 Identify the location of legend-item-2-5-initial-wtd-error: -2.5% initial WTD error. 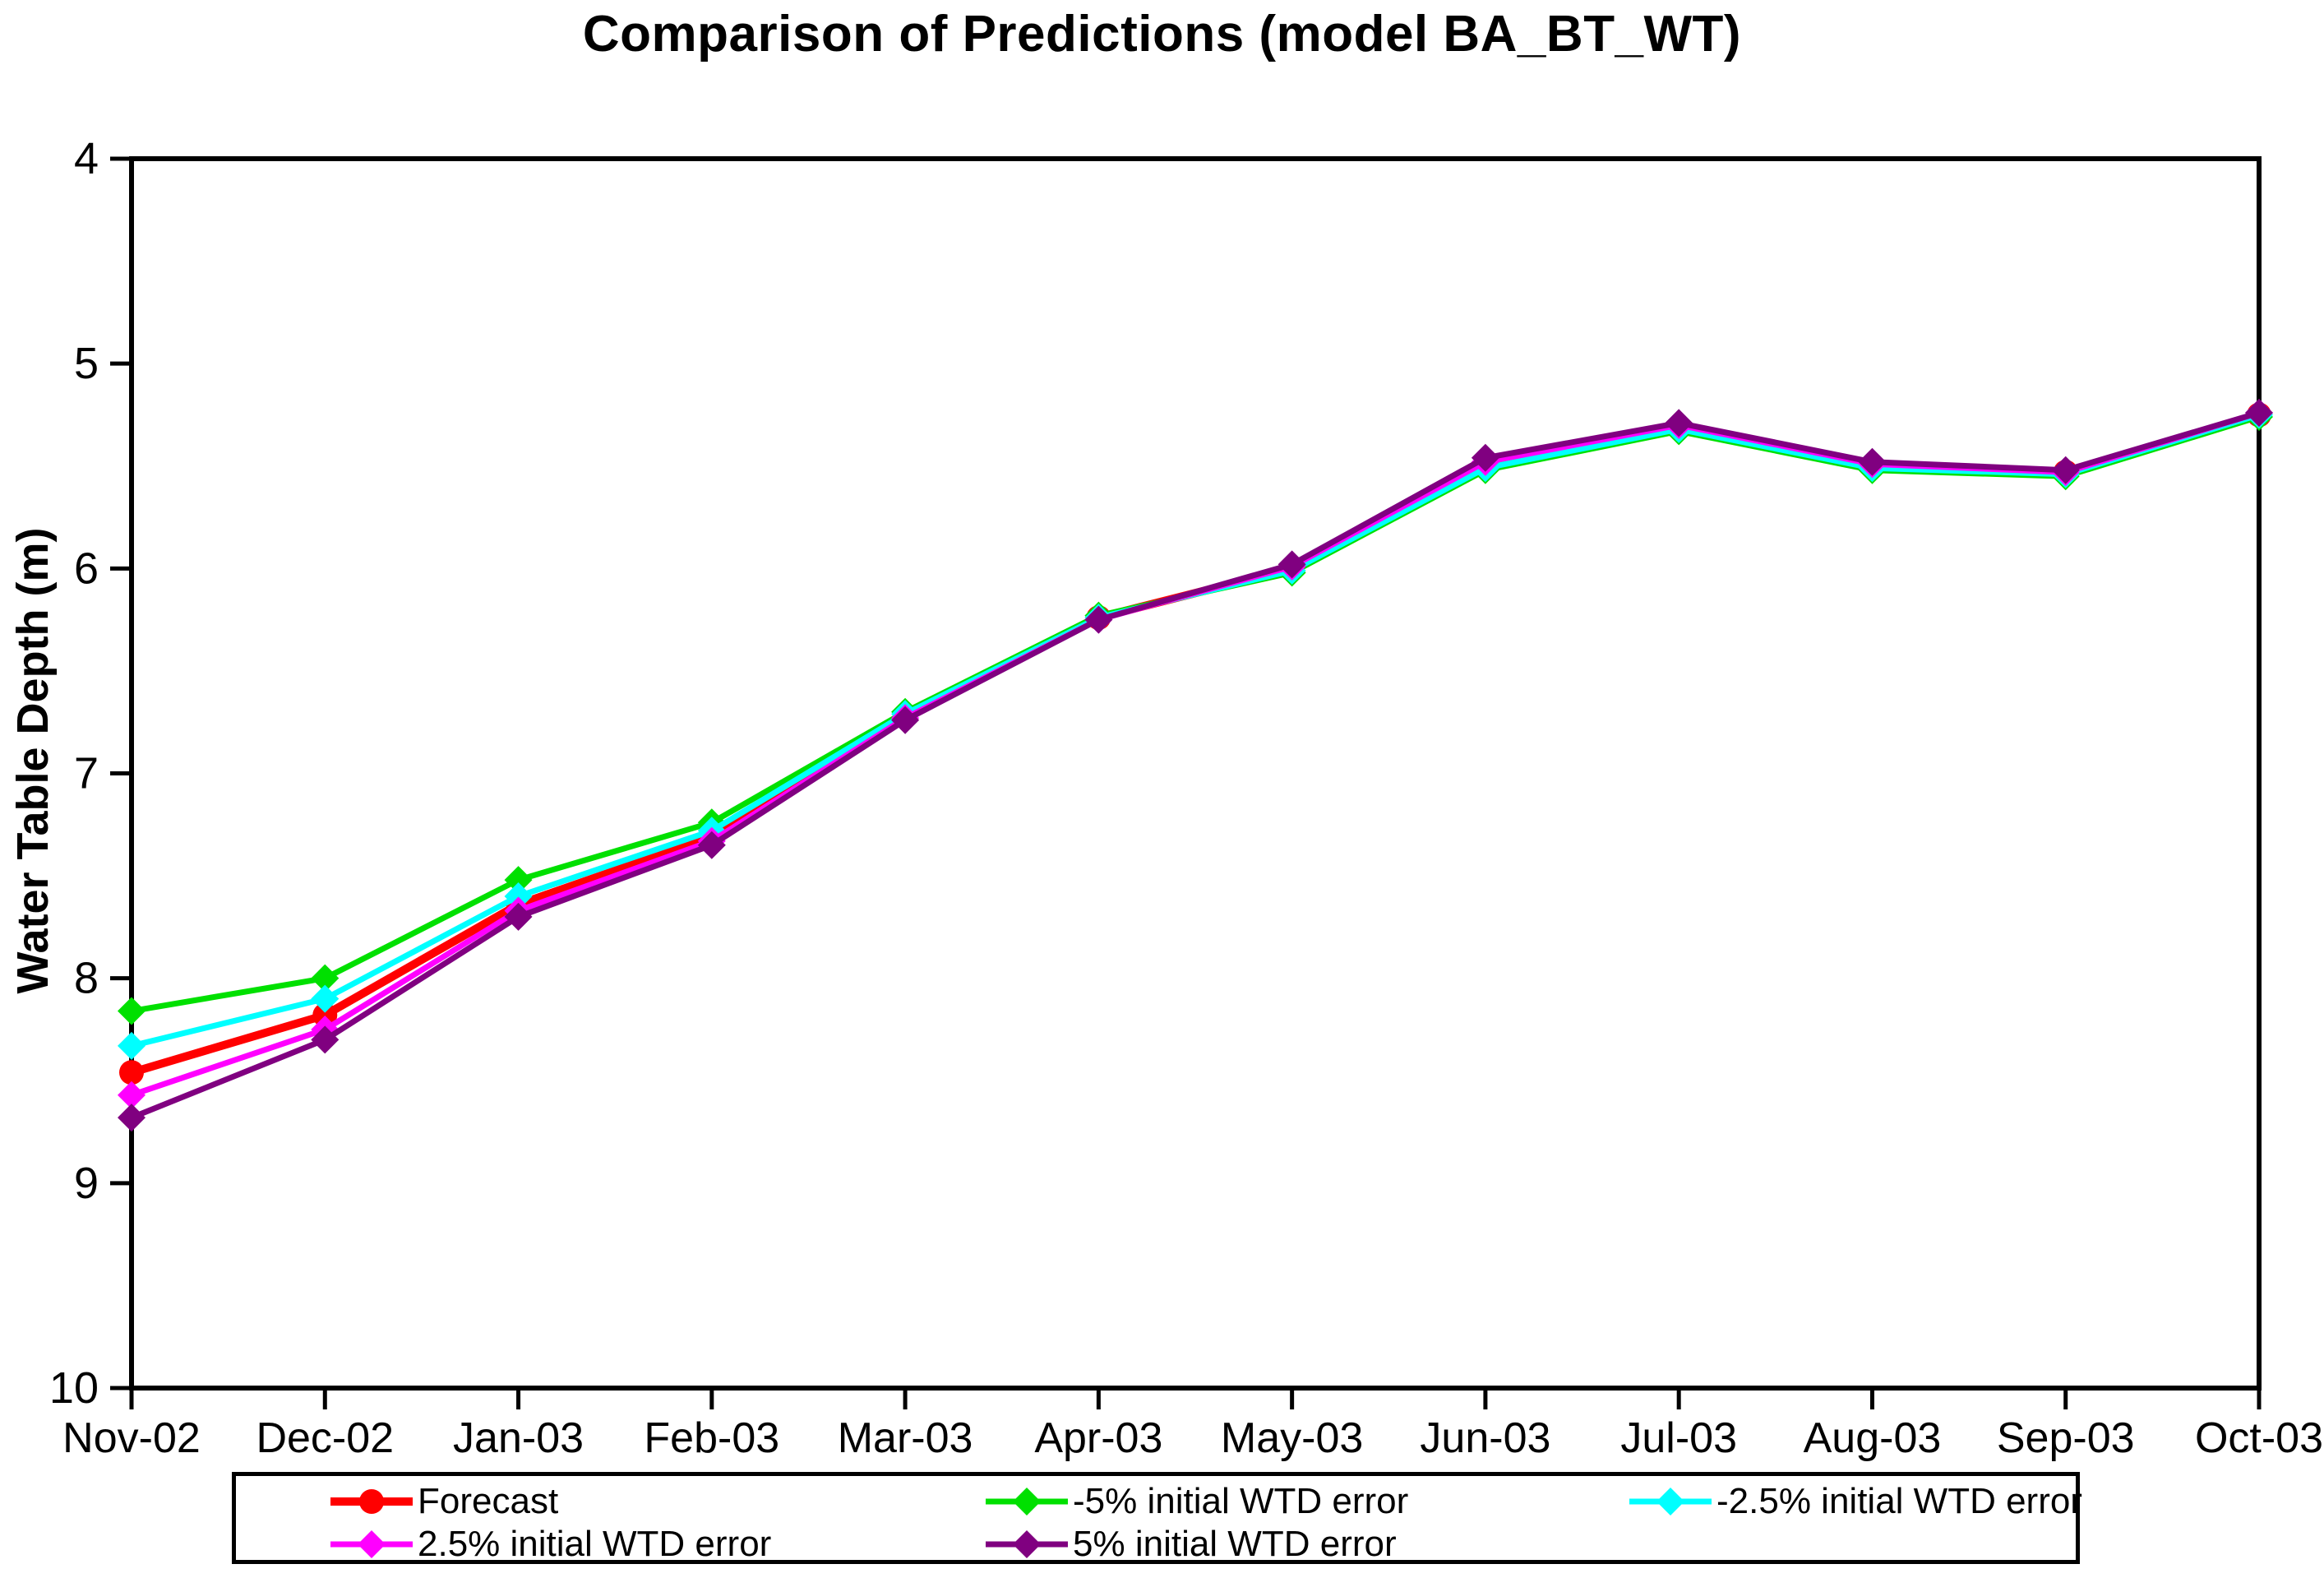
(1855, 1501).